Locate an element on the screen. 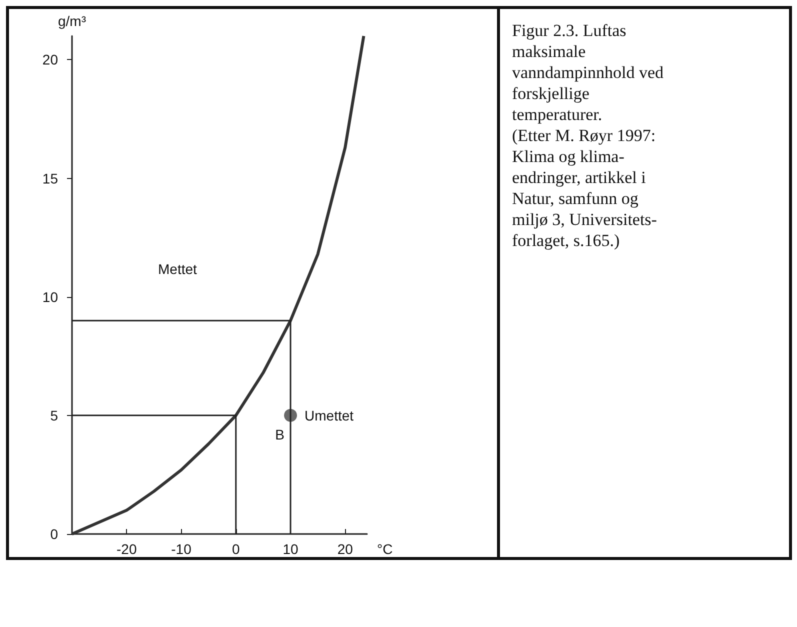  y-tick-label: 5 is located at coordinates (54, 415).